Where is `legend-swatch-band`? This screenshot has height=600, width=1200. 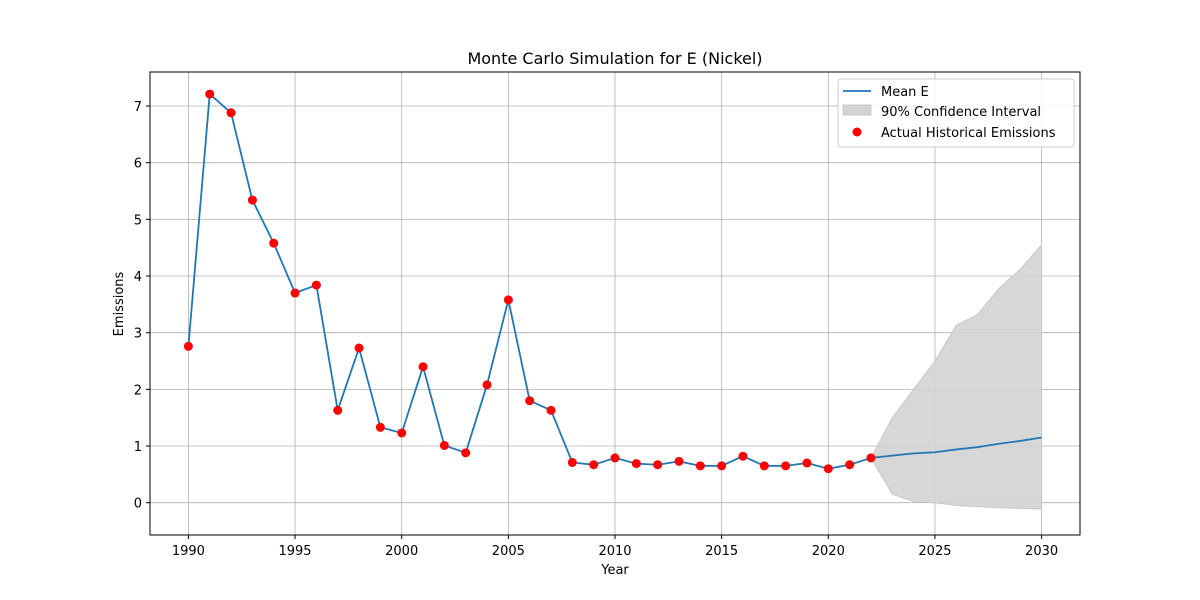
legend-swatch-band is located at coordinates (857, 110).